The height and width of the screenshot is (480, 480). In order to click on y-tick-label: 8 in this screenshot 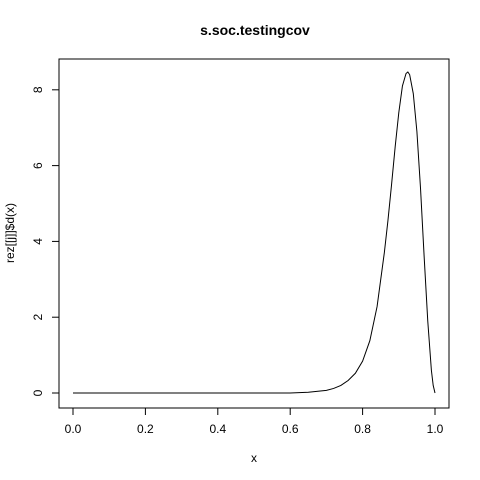, I will do `click(38, 89)`.